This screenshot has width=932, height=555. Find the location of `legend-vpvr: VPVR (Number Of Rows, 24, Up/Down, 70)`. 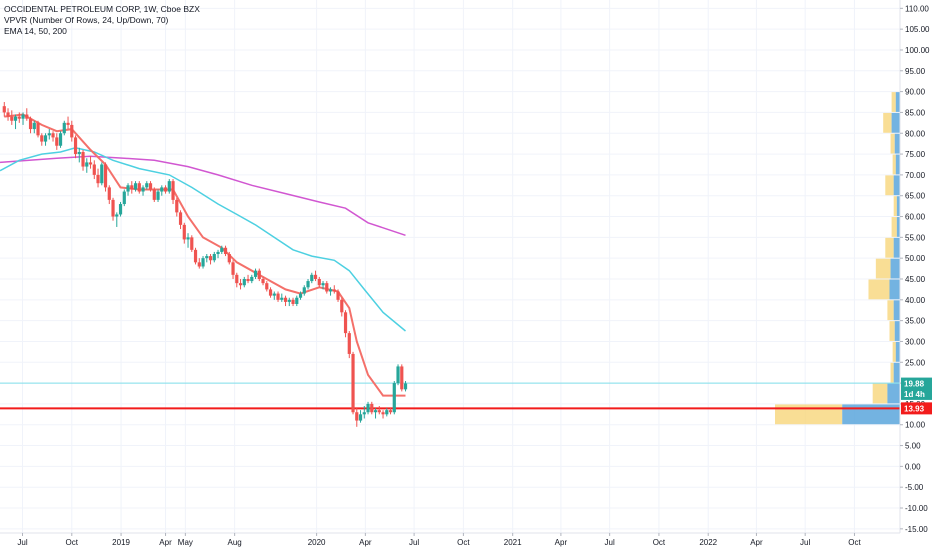

legend-vpvr: VPVR (Number Of Rows, 24, Up/Down, 70) is located at coordinates (86, 20).